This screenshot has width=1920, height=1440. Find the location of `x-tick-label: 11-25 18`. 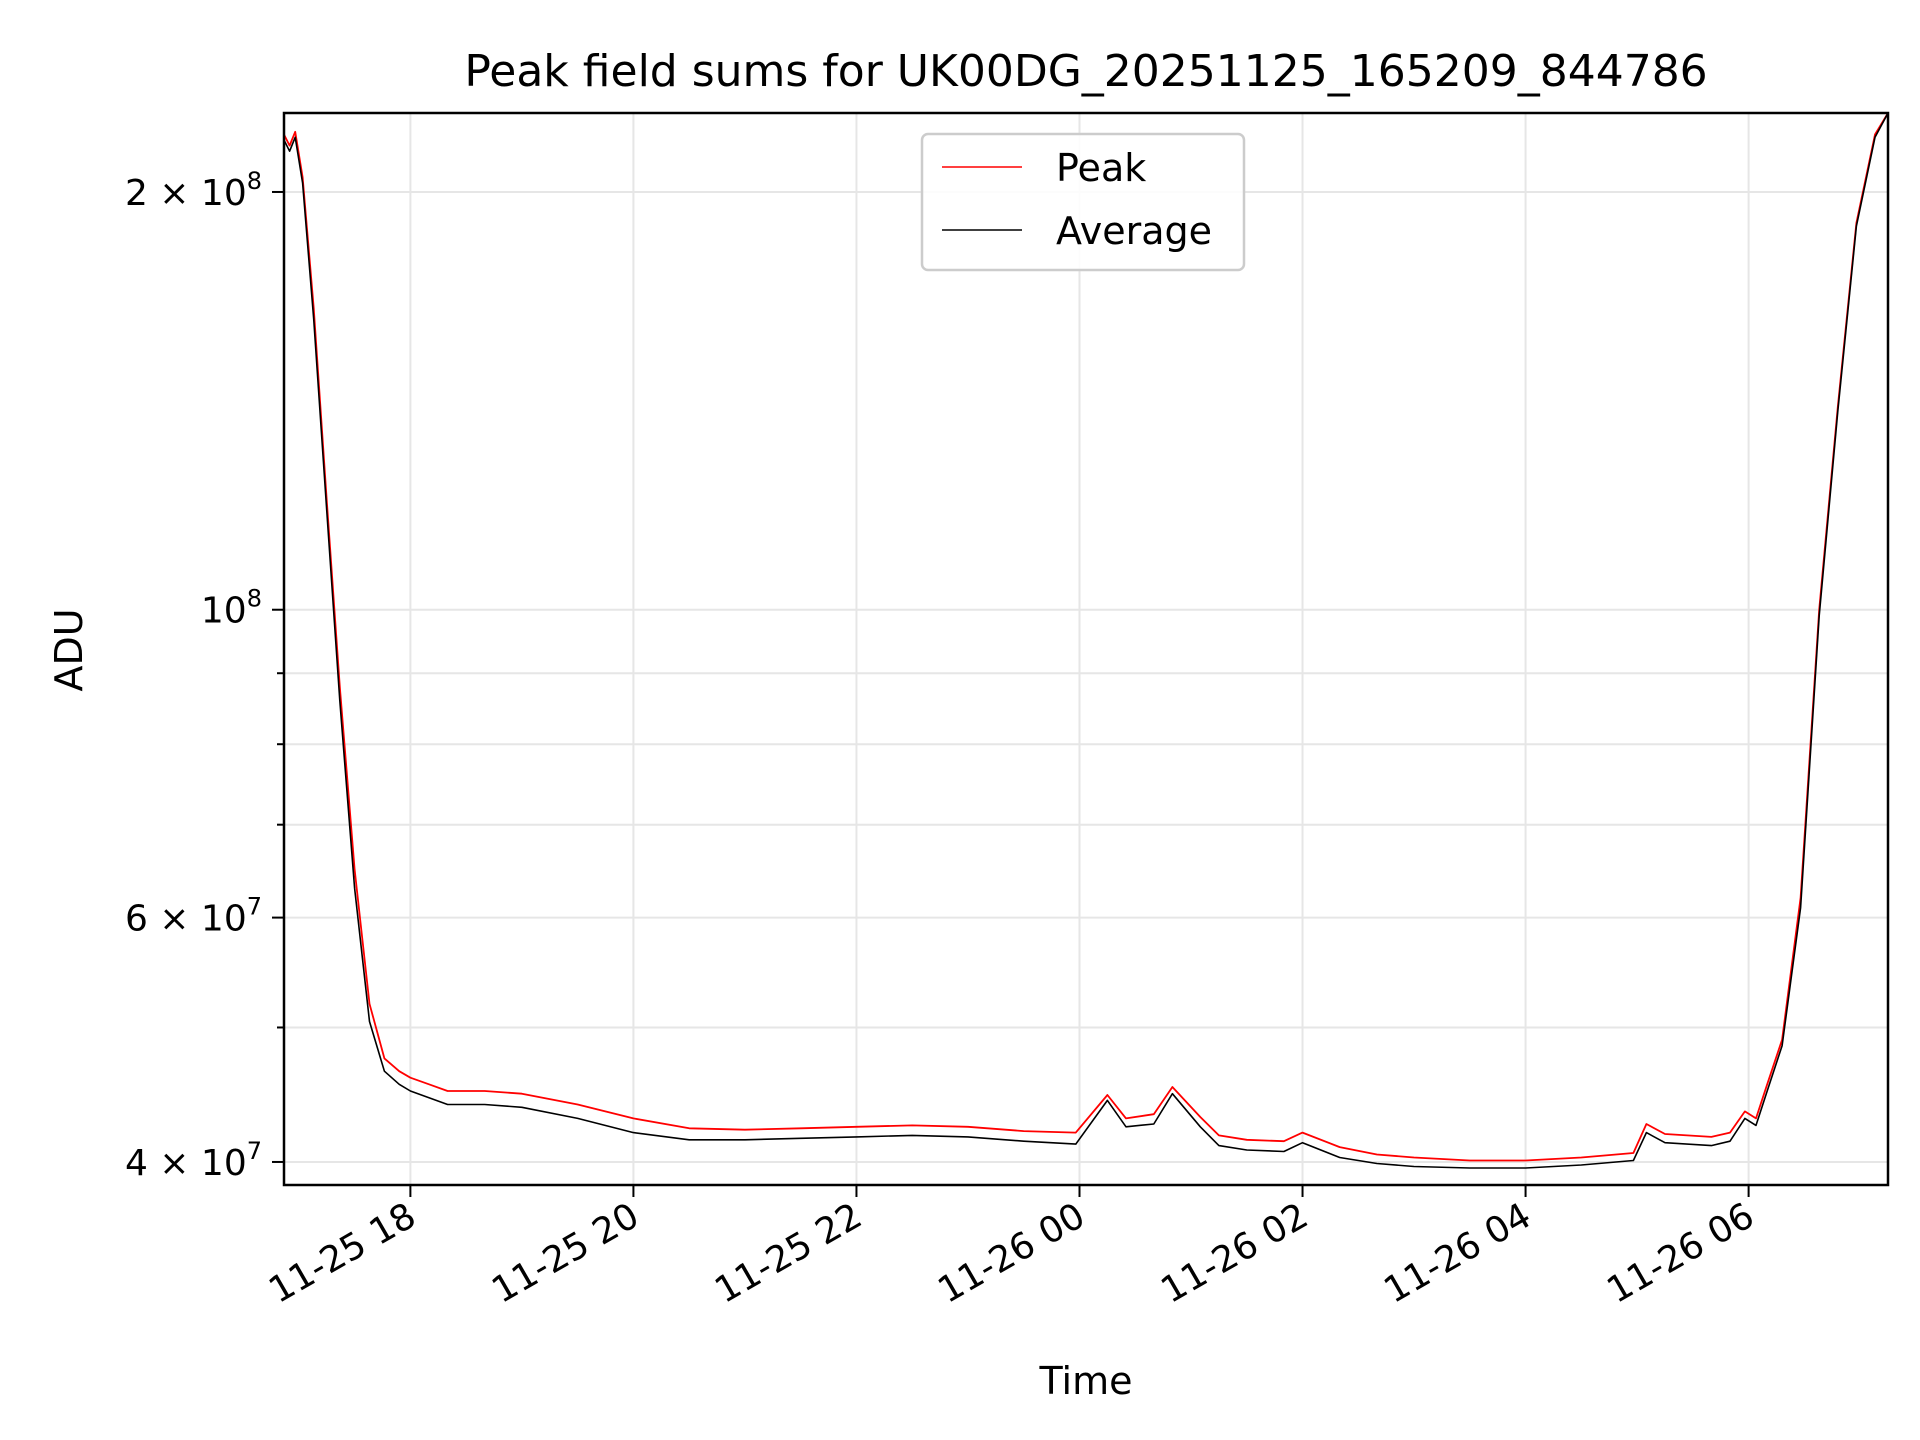

x-tick-label: 11-25 18 is located at coordinates (342, 1253).